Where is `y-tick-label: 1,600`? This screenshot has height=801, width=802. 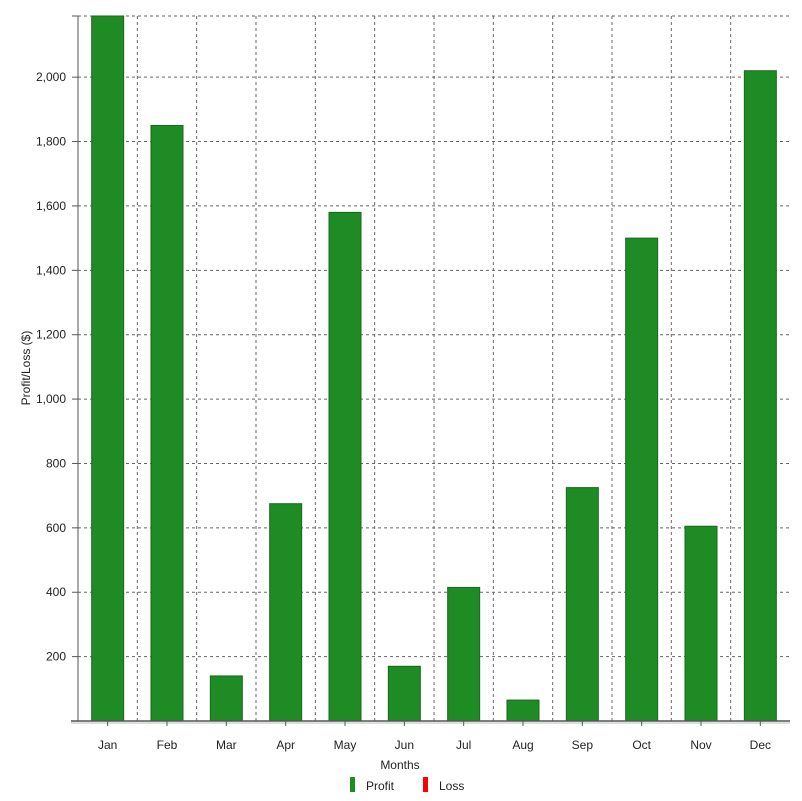 y-tick-label: 1,600 is located at coordinates (51, 206).